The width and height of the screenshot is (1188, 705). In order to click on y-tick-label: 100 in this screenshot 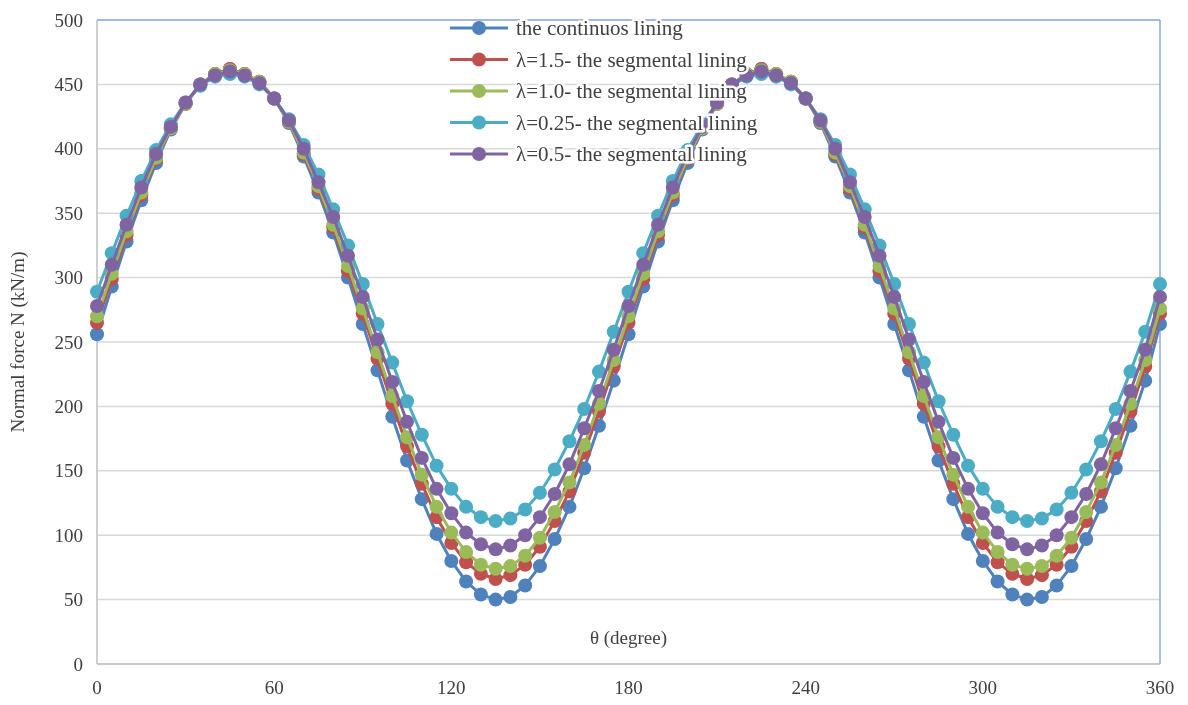, I will do `click(68, 535)`.